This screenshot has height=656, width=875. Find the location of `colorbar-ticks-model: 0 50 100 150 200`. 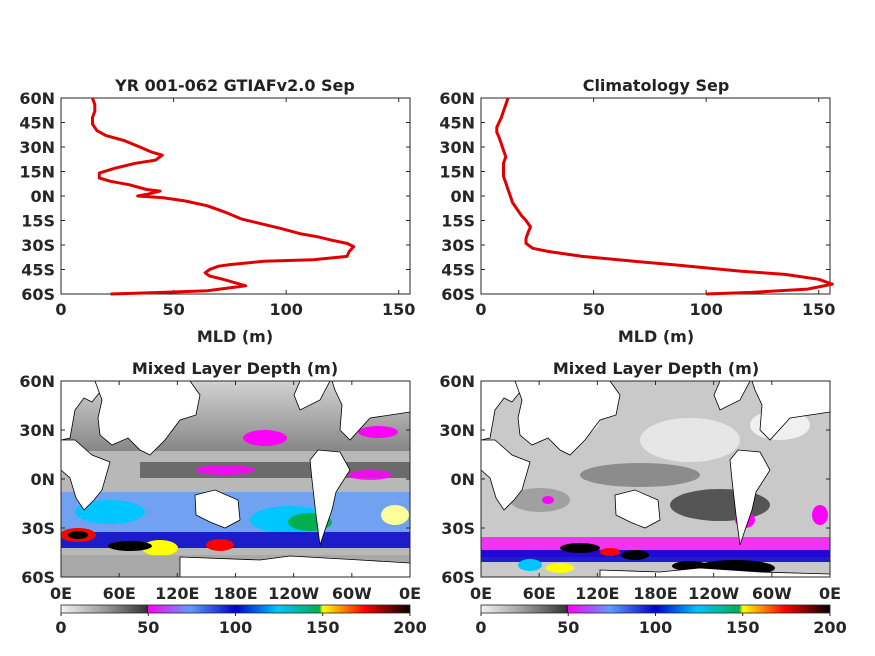

colorbar-ticks-model: 0 50 100 150 200 is located at coordinates (241, 625).